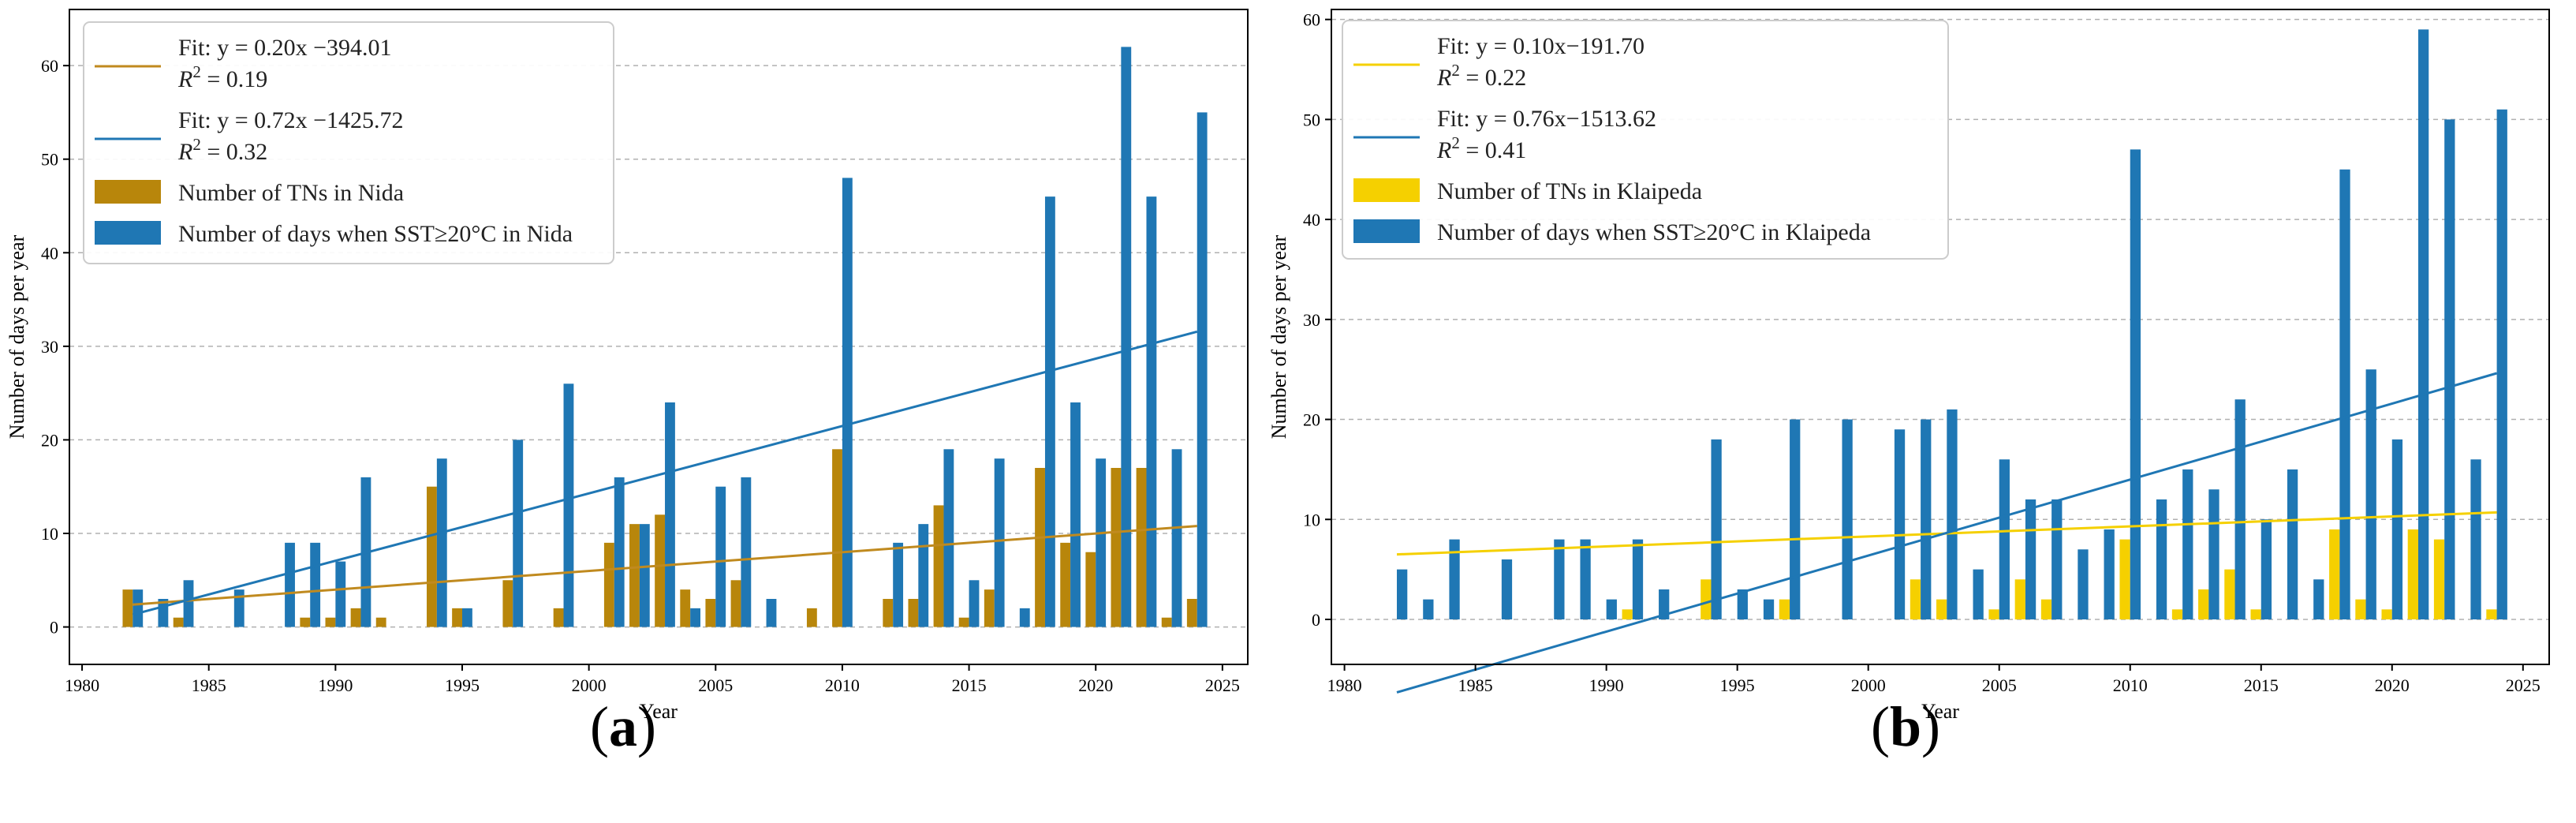 The height and width of the screenshot is (823, 2576). I want to click on panel-label-a: (a), so click(623, 727).